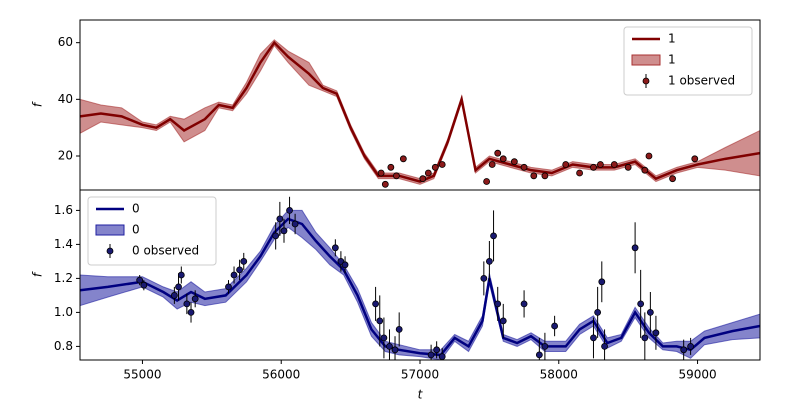  I want to click on y-tick-label: 60, so click(65, 42).